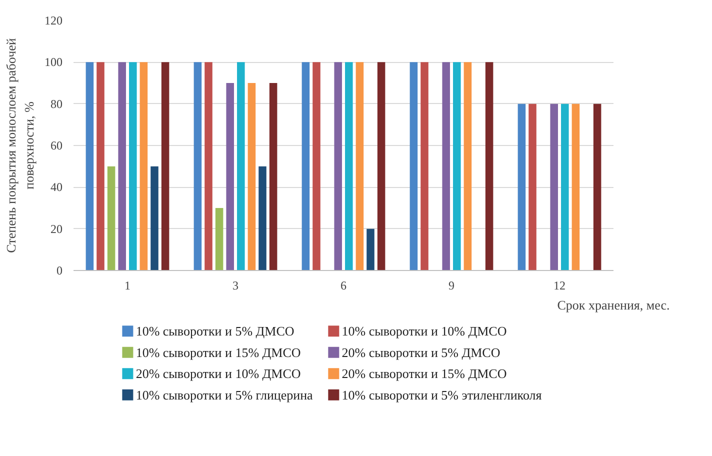  Describe the element at coordinates (127, 285) in the screenshot. I see `x-tick-label: 1` at that location.